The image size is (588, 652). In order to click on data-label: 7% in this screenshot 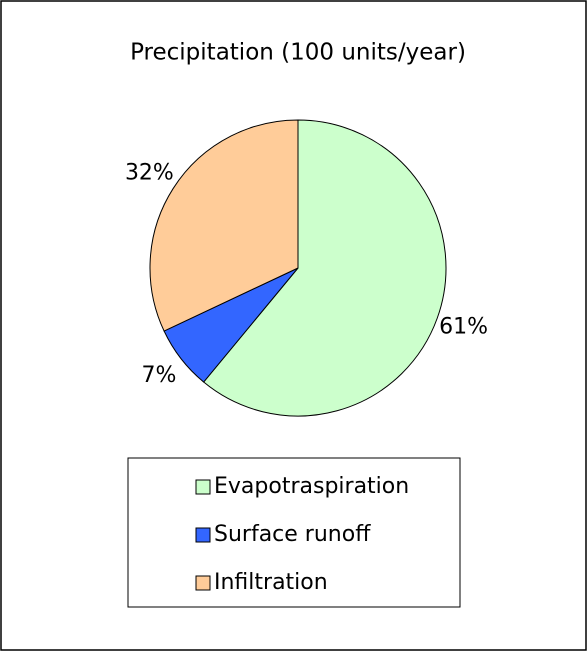, I will do `click(158, 375)`.